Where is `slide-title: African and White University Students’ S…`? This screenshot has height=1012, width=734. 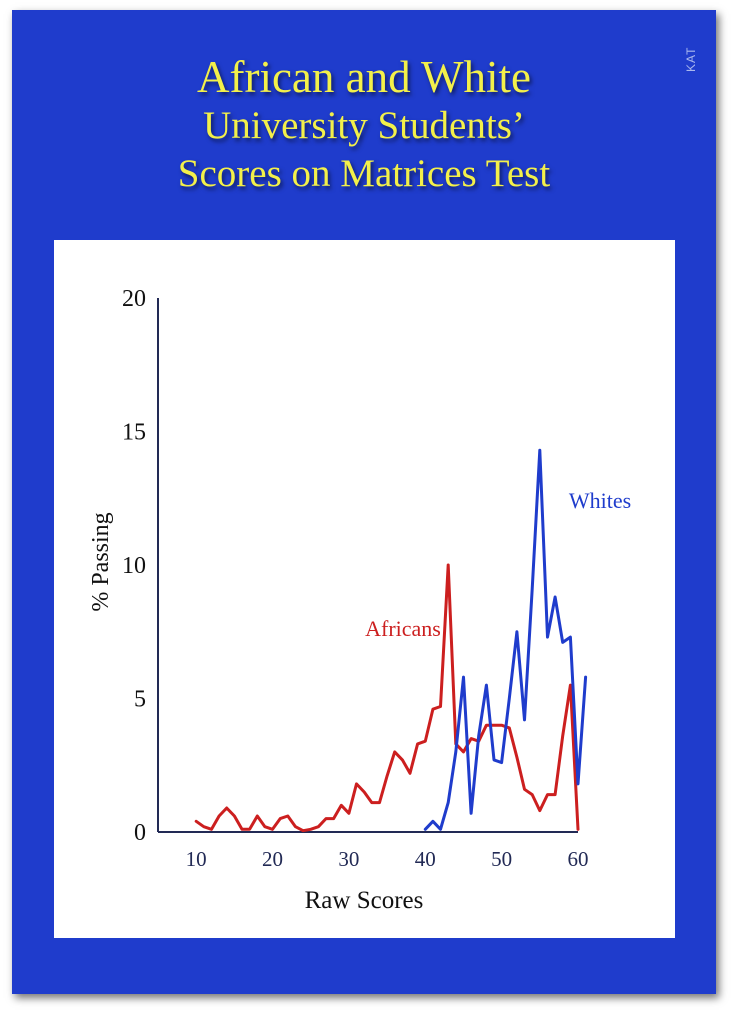 slide-title: African and White University Students’ S… is located at coordinates (364, 125).